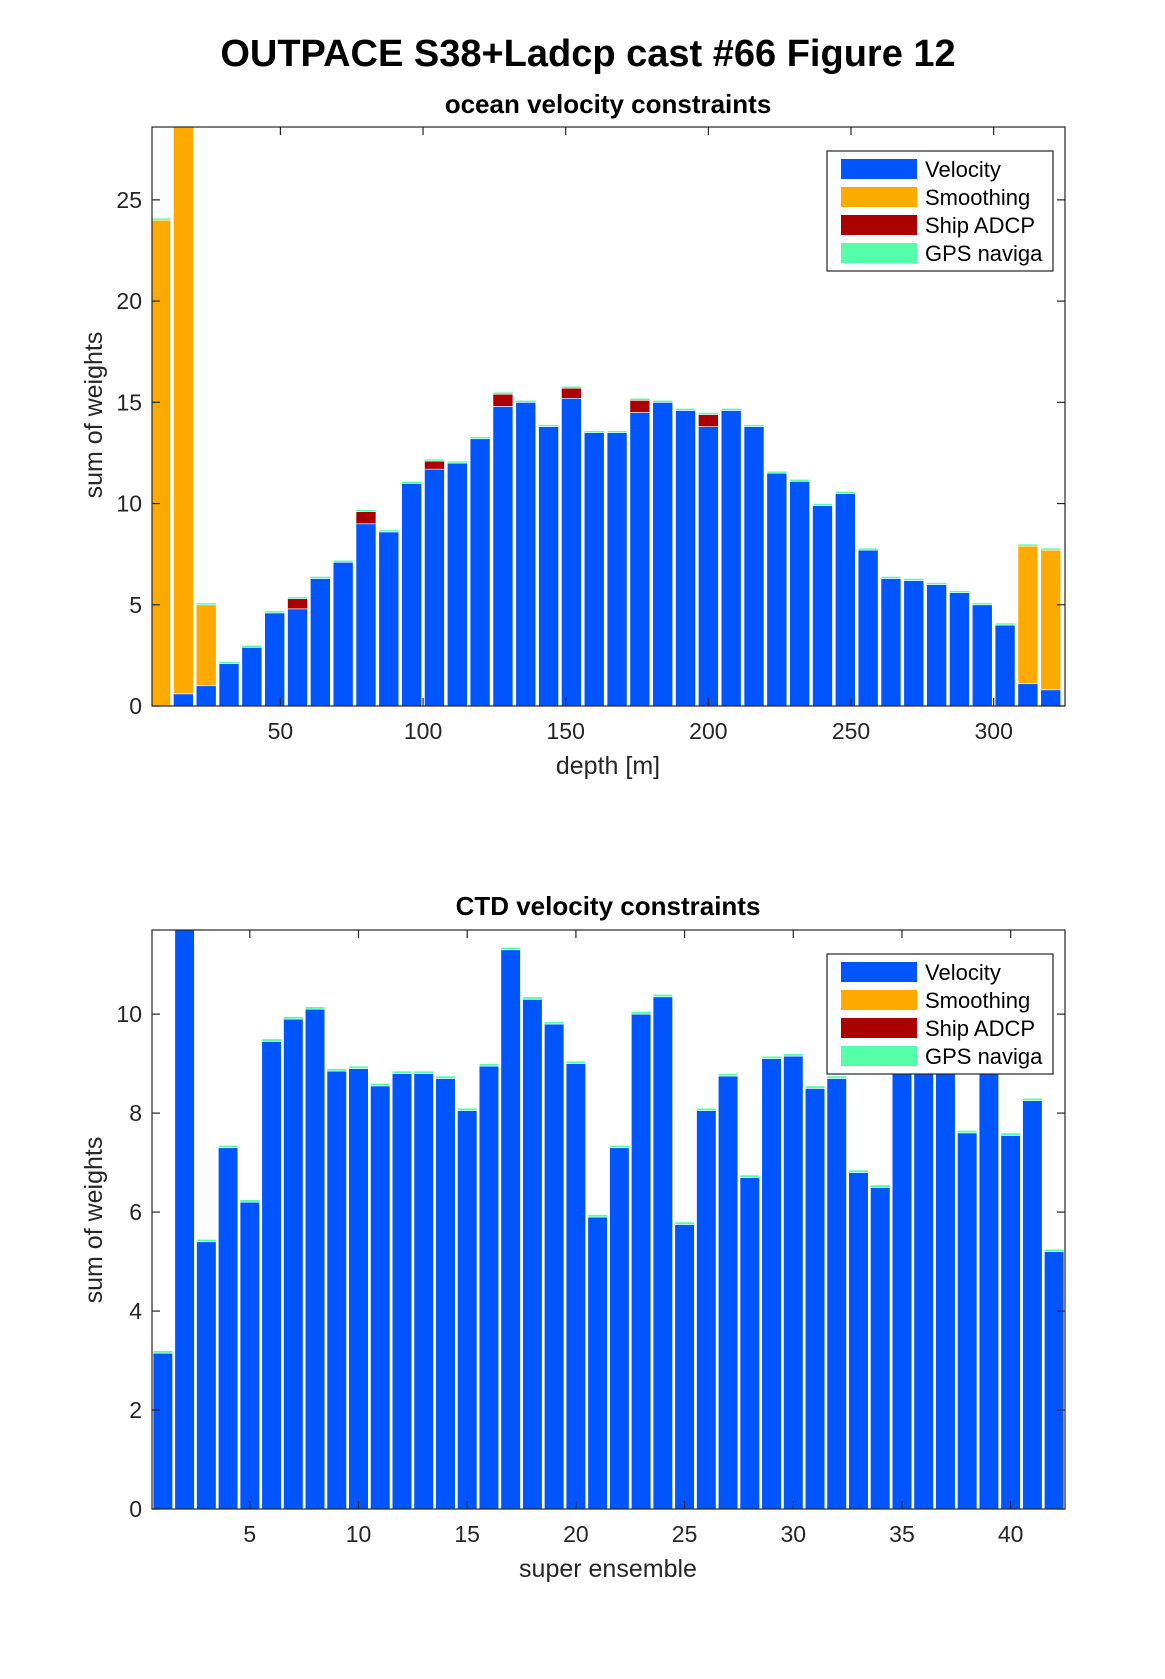 This screenshot has width=1165, height=1679. I want to click on legend-label: GPS naviga, so click(984, 253).